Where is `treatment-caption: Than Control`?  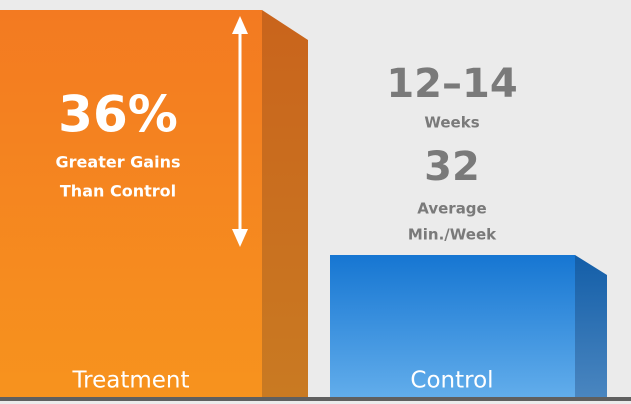 treatment-caption: Than Control is located at coordinates (118, 191).